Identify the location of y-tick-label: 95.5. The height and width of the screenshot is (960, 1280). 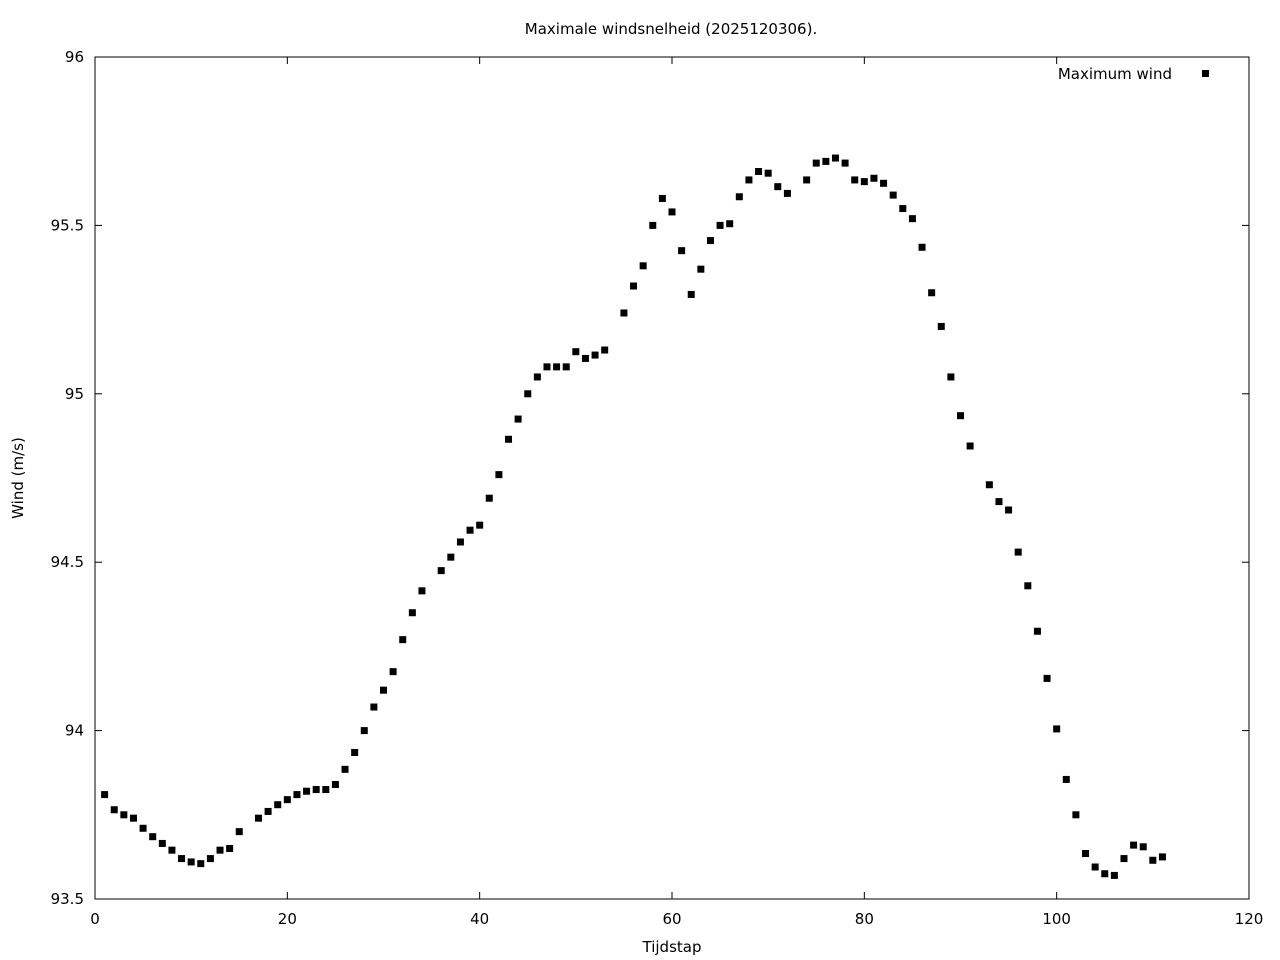
(67, 225).